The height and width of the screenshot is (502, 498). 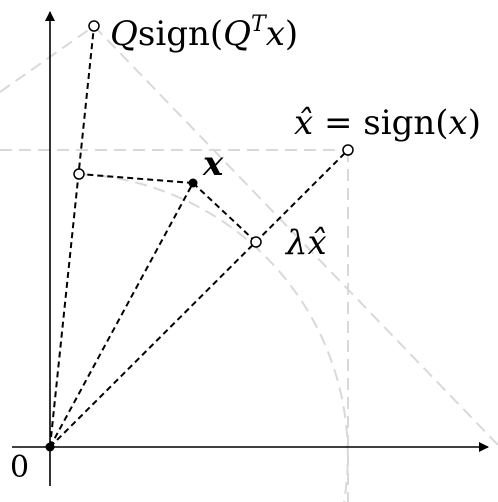 What do you see at coordinates (380, 123) in the screenshot?
I see `xhat-label-eq: = sign(` at bounding box center [380, 123].